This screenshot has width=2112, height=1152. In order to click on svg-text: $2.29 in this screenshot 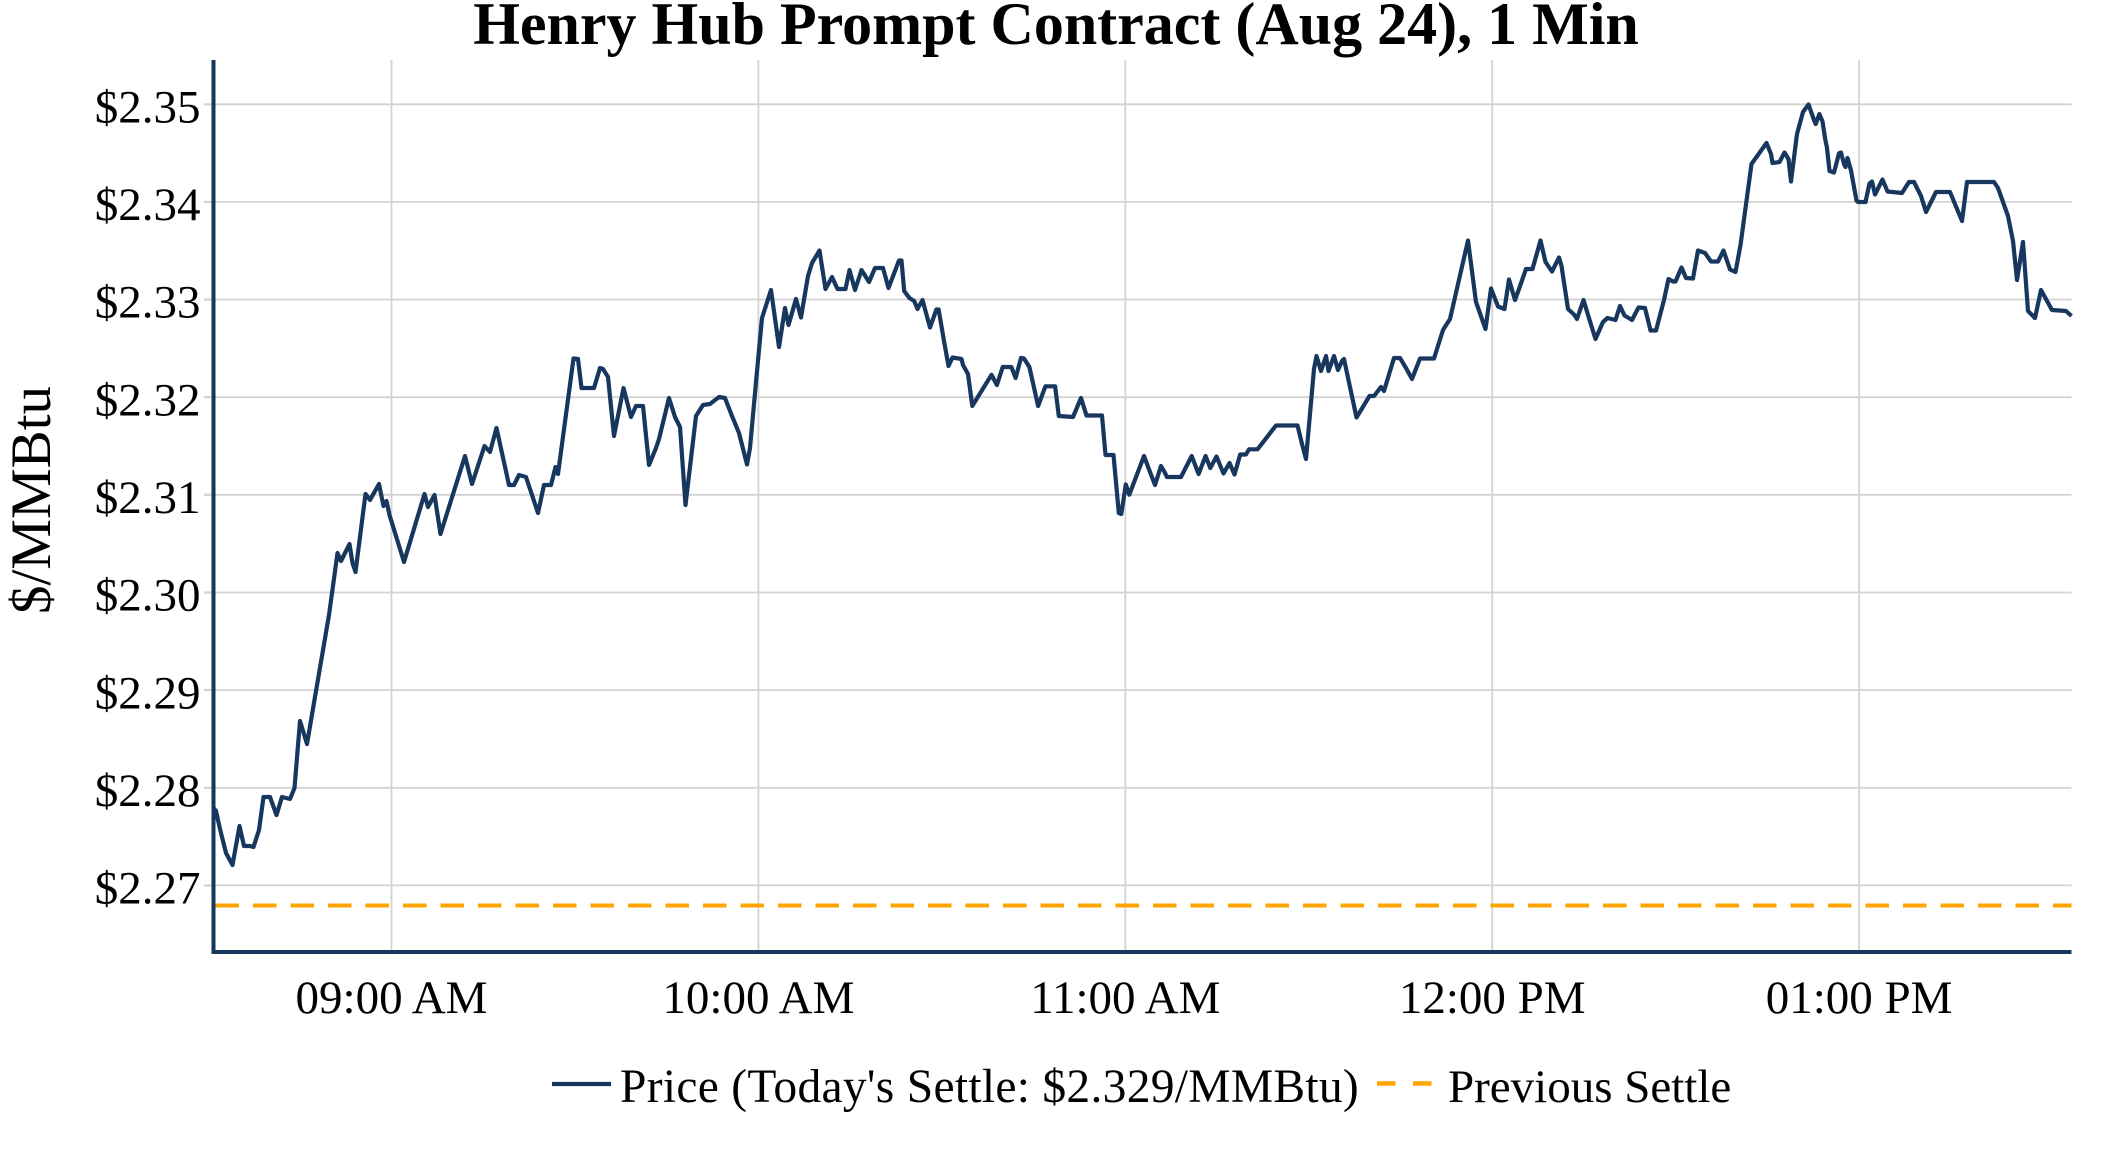, I will do `click(148, 693)`.